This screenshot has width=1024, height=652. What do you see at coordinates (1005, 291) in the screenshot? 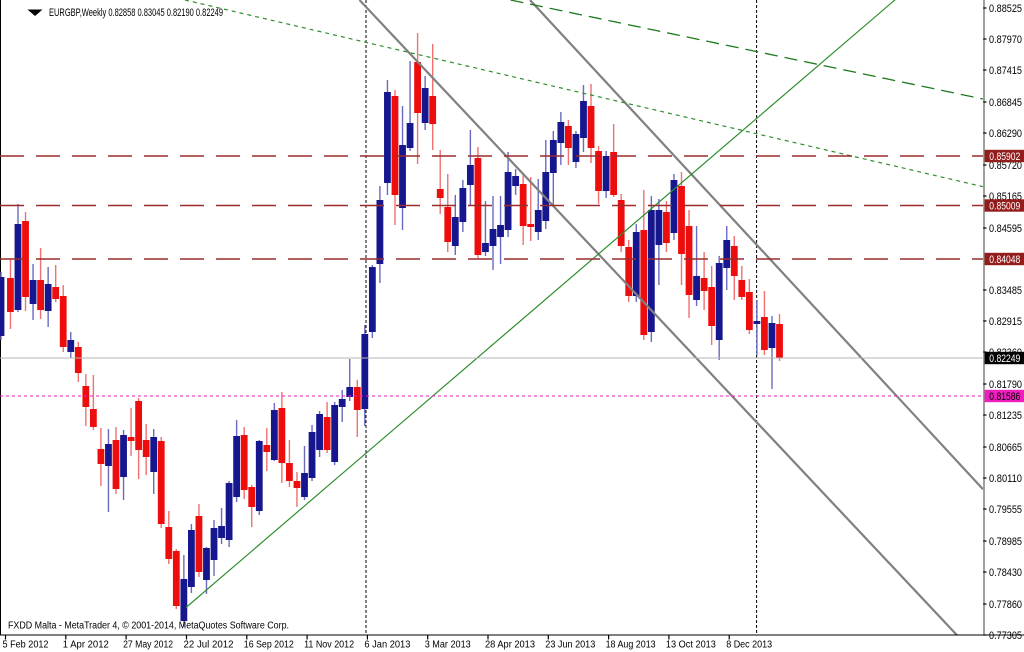
I see `svg-text: 0.83485` at bounding box center [1005, 291].